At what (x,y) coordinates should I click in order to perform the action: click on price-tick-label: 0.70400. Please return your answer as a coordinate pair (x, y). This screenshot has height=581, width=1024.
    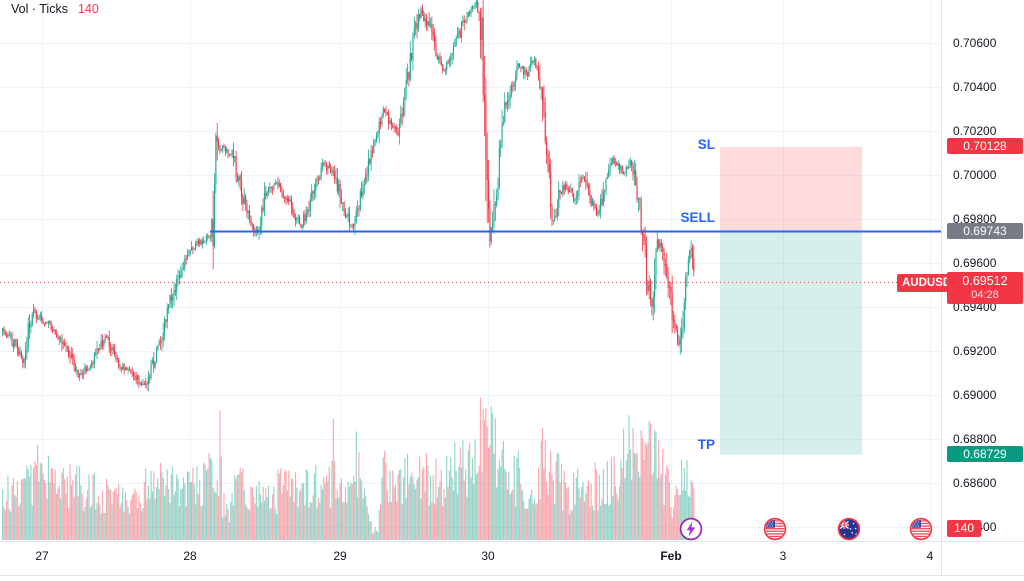
    Looking at the image, I should click on (975, 87).